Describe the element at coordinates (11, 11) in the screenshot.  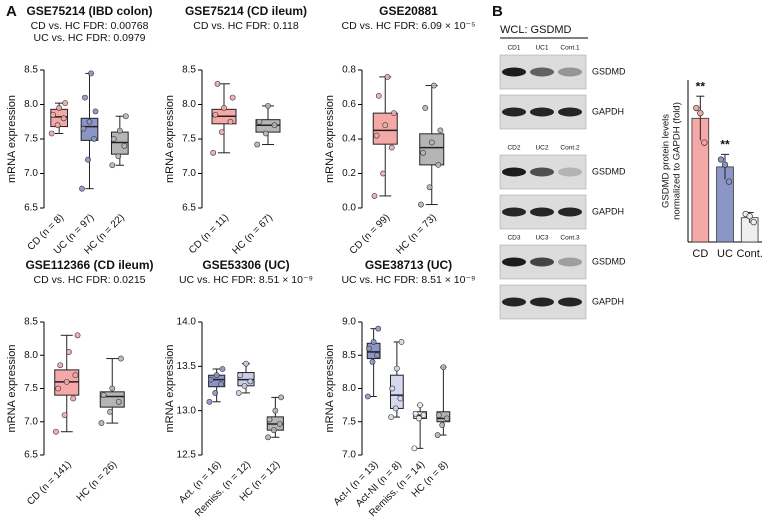
I see `panel-label: A` at that location.